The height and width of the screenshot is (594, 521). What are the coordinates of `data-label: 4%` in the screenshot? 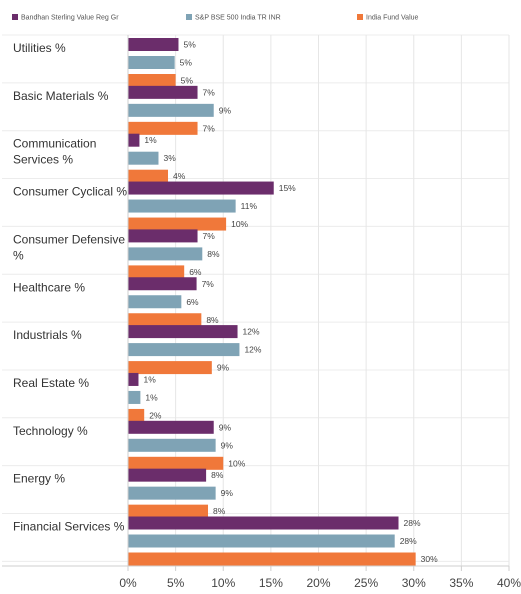 It's located at (179, 176).